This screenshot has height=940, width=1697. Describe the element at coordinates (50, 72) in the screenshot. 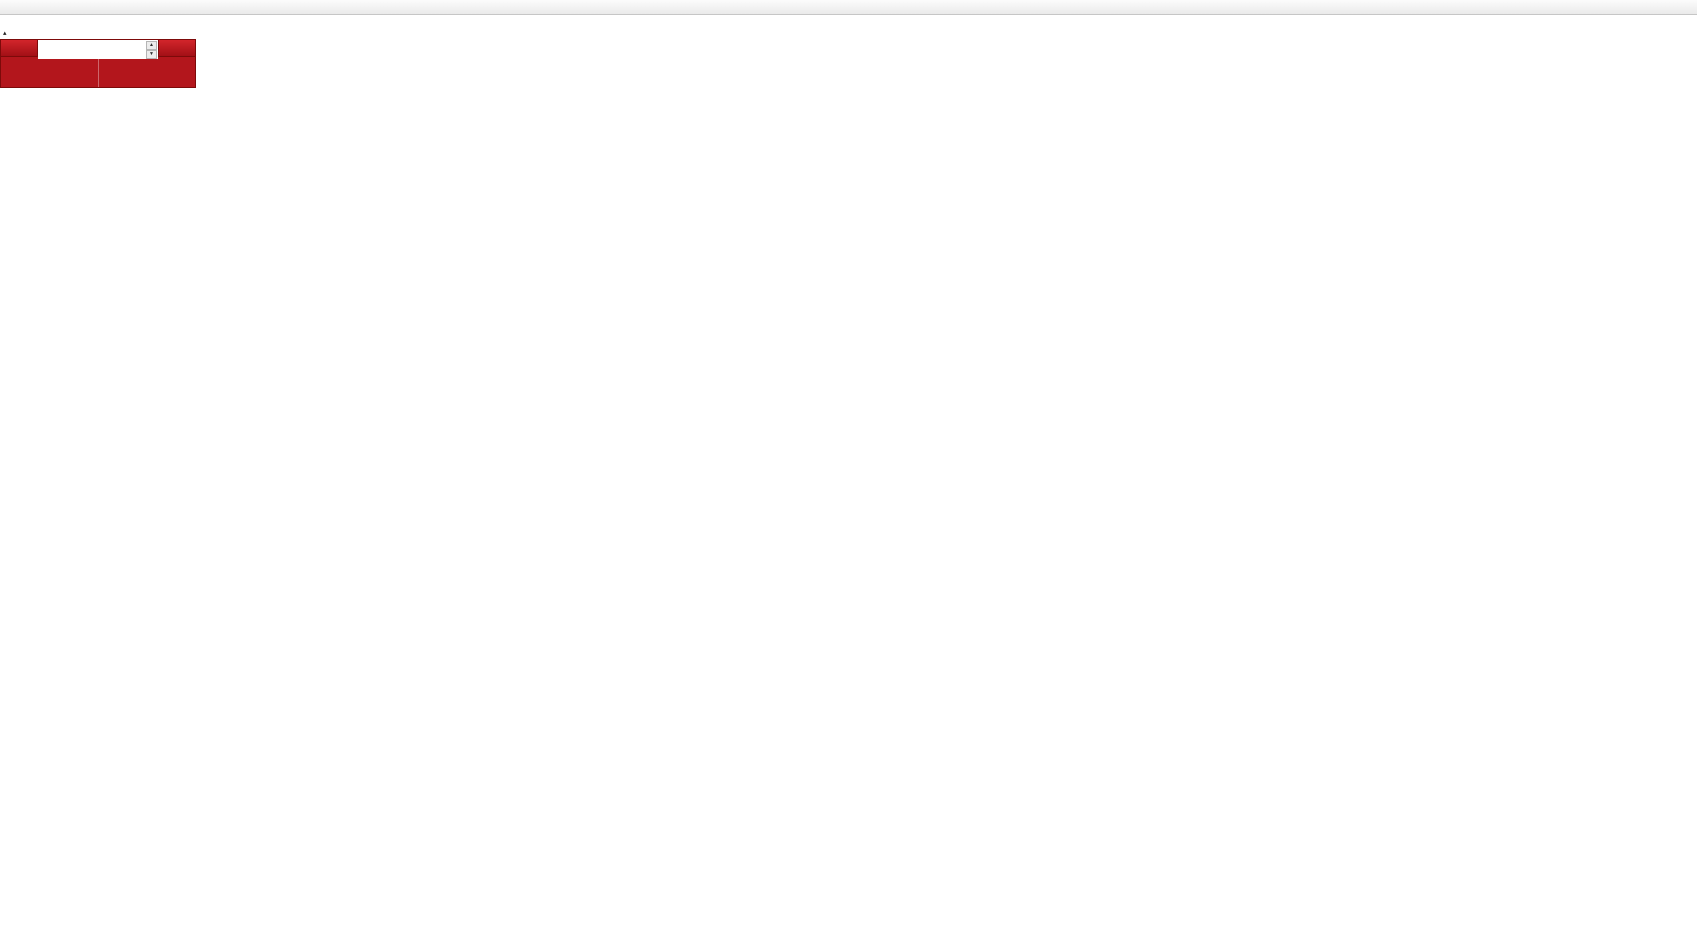

I see `sell-price-display` at that location.